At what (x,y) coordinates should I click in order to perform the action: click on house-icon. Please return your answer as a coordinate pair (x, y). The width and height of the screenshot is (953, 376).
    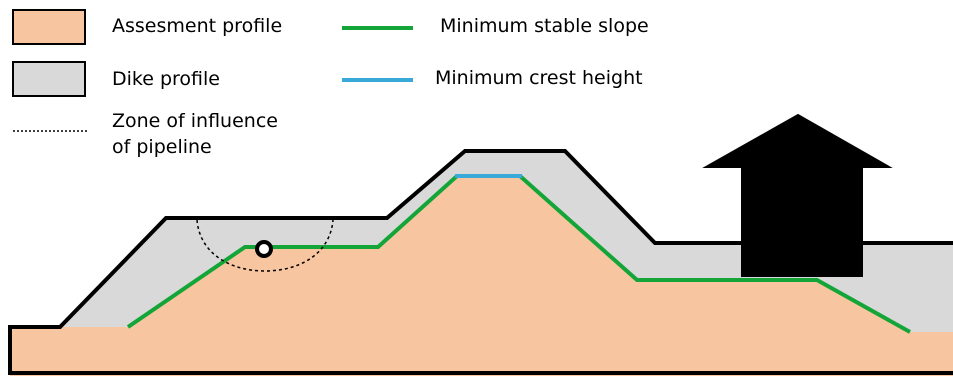
    Looking at the image, I should click on (797, 195).